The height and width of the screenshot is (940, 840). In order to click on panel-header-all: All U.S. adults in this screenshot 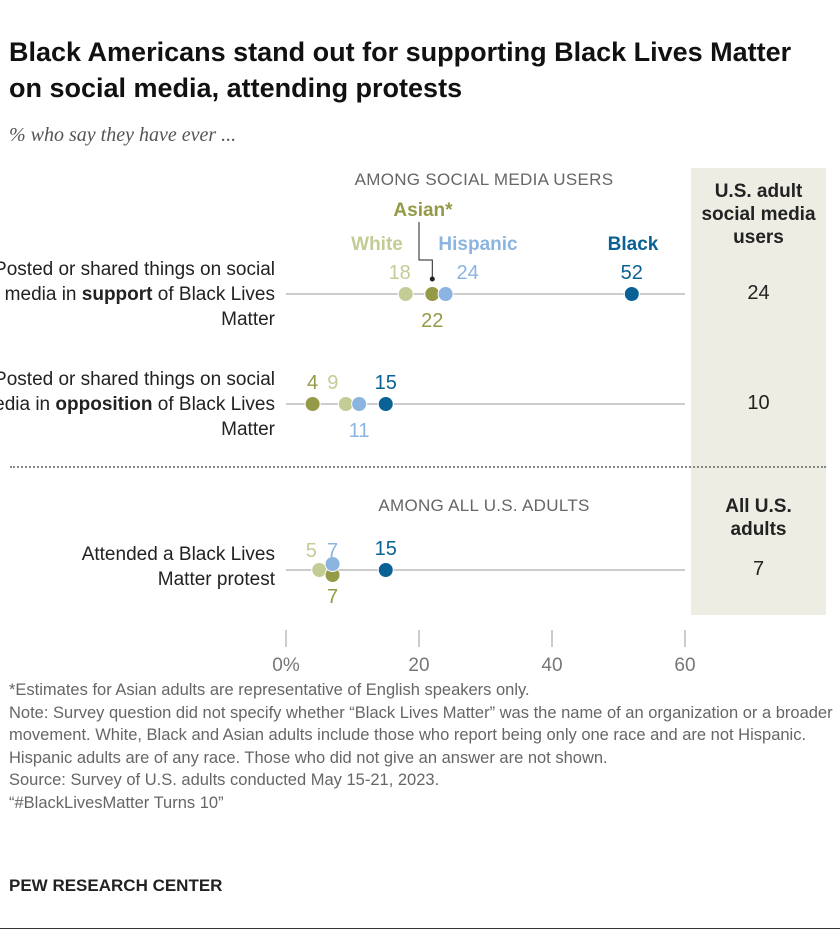, I will do `click(758, 518)`.